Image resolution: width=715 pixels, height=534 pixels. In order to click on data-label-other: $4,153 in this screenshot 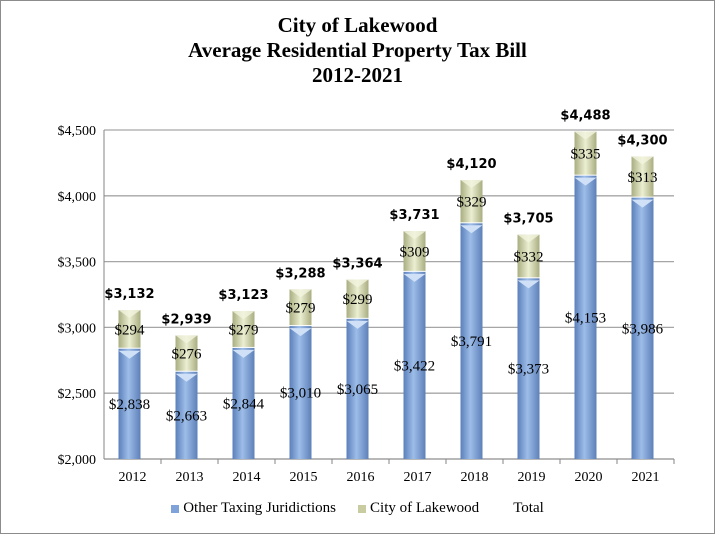, I will do `click(585, 318)`.